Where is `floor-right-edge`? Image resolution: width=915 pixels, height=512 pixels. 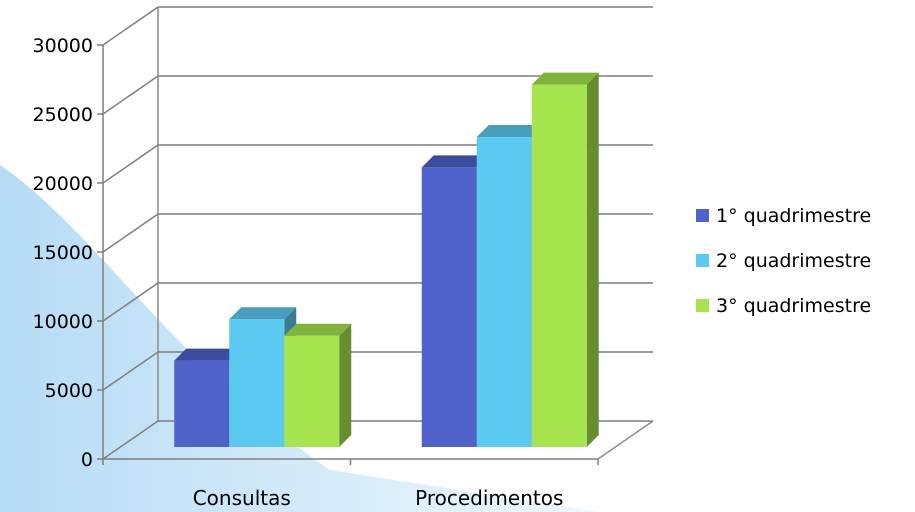
floor-right-edge is located at coordinates (625, 440).